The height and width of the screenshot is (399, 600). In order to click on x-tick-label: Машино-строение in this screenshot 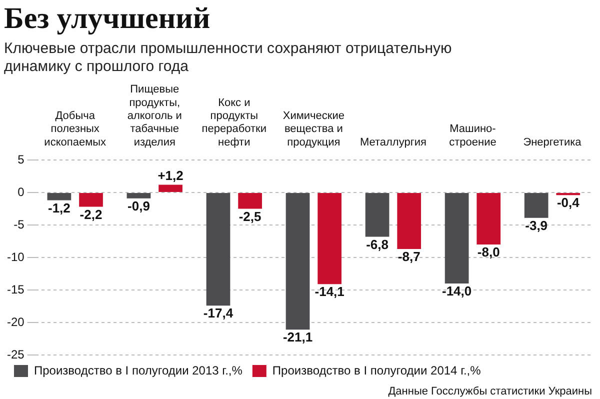, I will do `click(472, 135)`.